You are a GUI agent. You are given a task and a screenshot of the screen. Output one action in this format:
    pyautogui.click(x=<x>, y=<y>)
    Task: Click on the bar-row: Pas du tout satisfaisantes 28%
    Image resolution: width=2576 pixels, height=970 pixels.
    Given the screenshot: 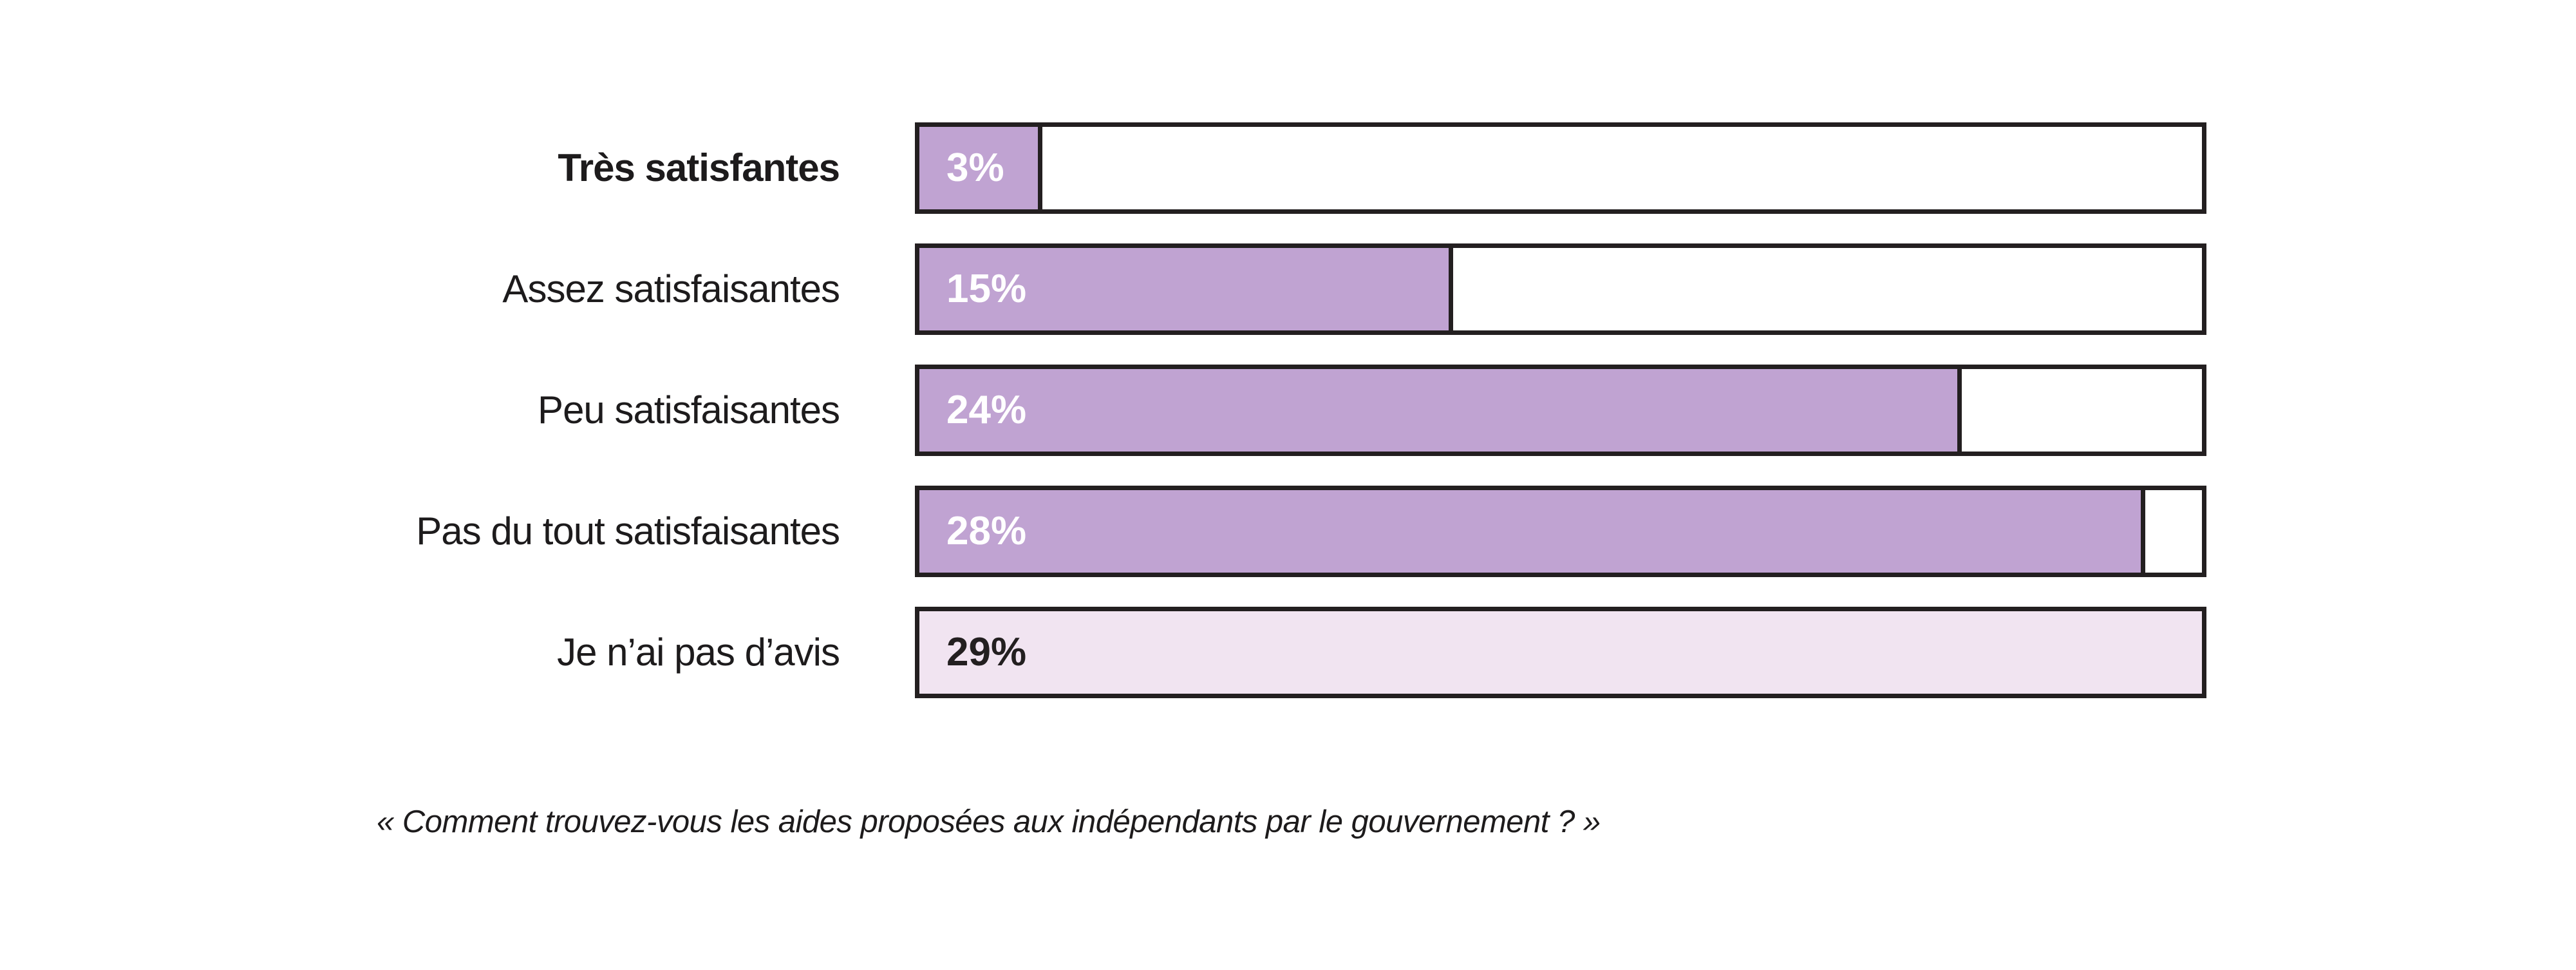 What is the action you would take?
    pyautogui.click(x=1103, y=531)
    